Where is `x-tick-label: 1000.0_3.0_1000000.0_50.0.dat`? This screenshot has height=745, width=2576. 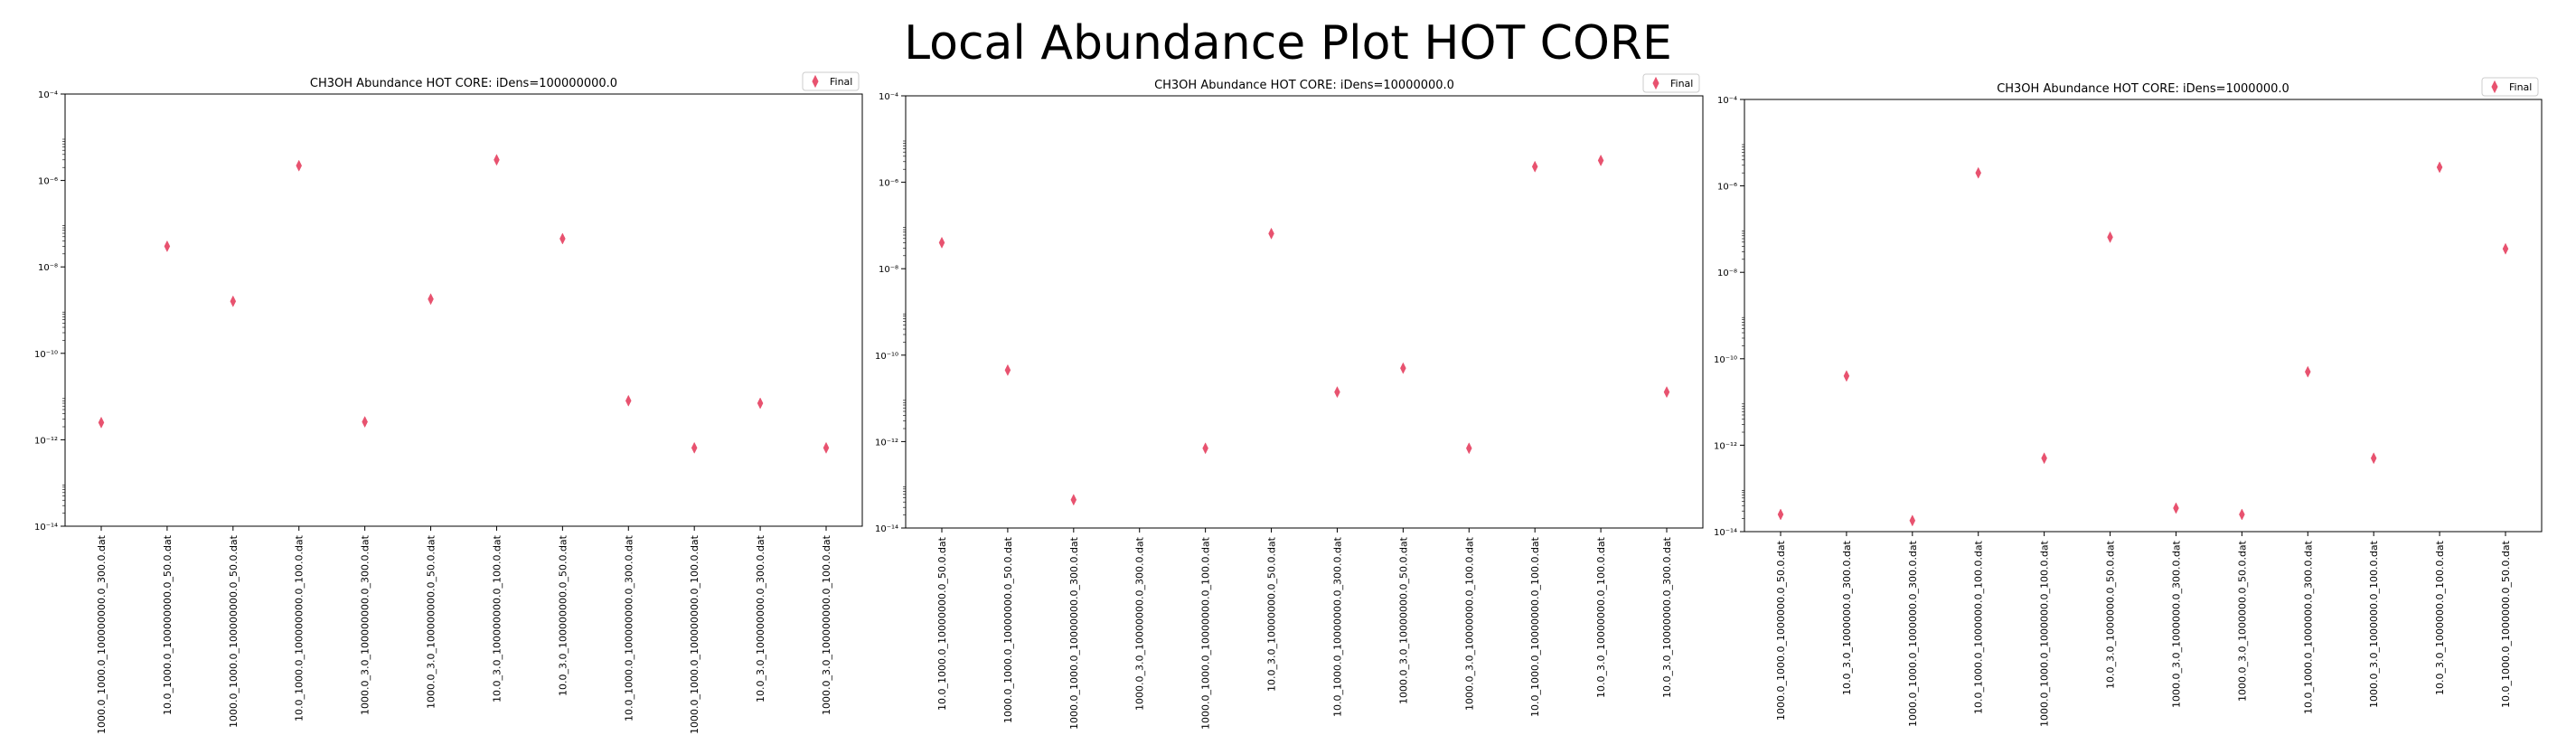
x-tick-label: 1000.0_3.0_1000000.0_50.0.dat is located at coordinates (2242, 621).